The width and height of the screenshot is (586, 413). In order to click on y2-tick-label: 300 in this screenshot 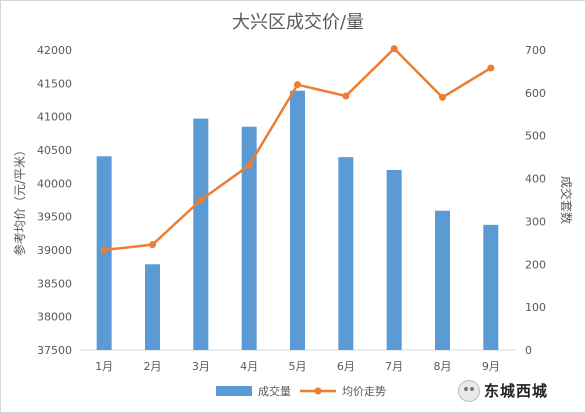, I will do `click(535, 221)`.